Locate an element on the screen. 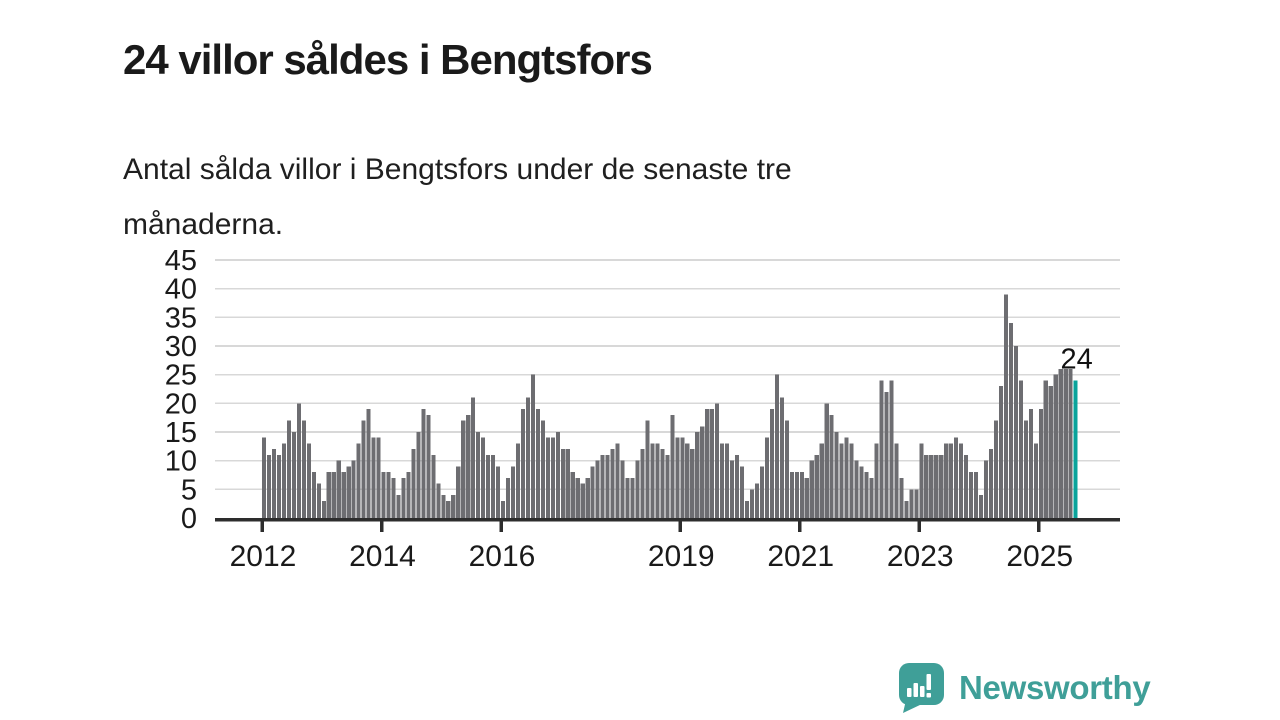  y-tick-label: 30 is located at coordinates (181, 347).